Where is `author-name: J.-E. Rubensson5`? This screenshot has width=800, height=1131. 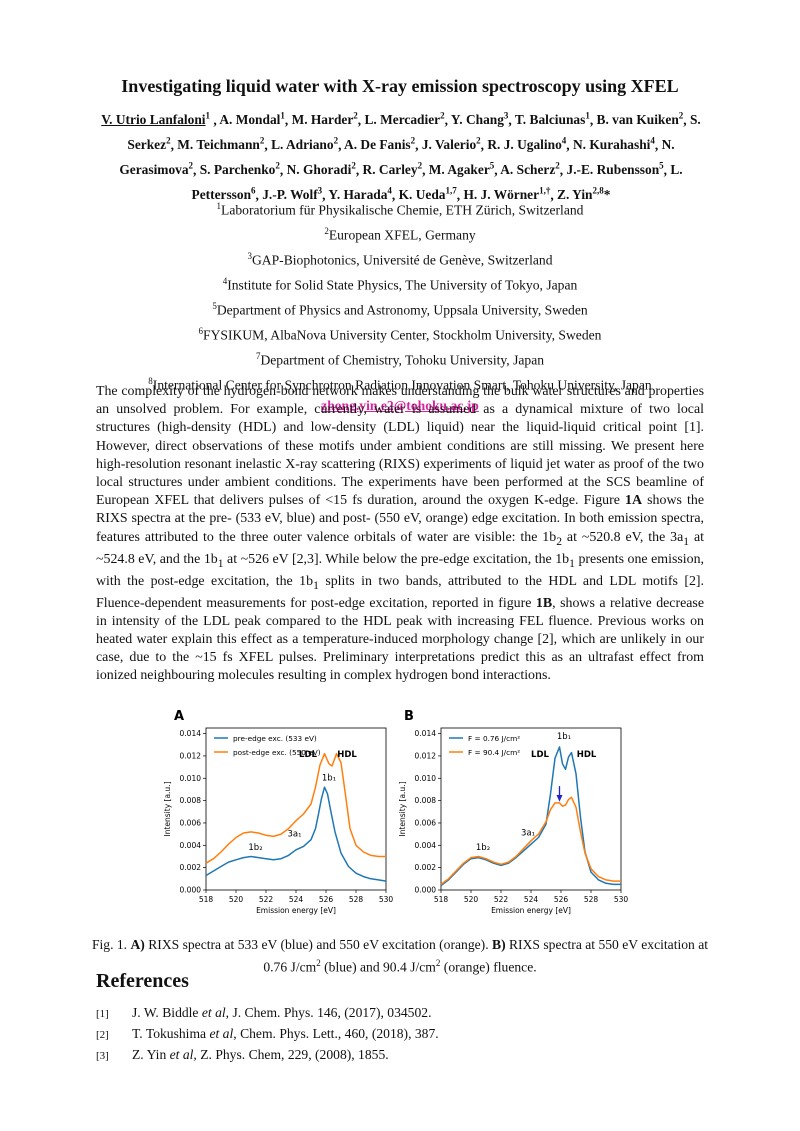 author-name: J.-E. Rubensson5 is located at coordinates (615, 169).